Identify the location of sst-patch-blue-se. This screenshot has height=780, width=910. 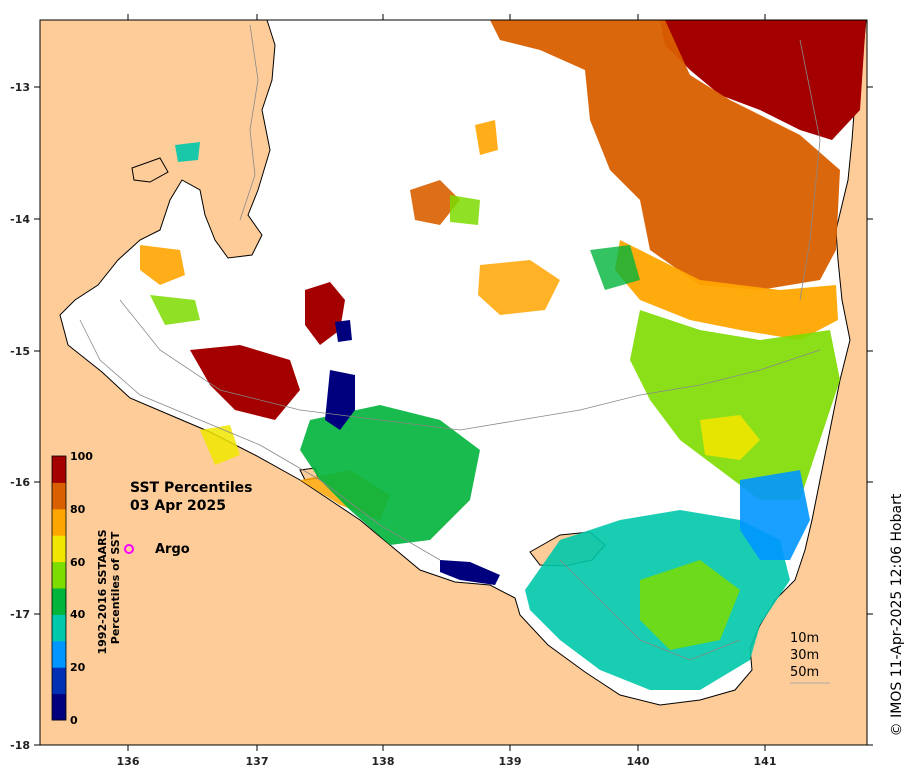
(775, 515).